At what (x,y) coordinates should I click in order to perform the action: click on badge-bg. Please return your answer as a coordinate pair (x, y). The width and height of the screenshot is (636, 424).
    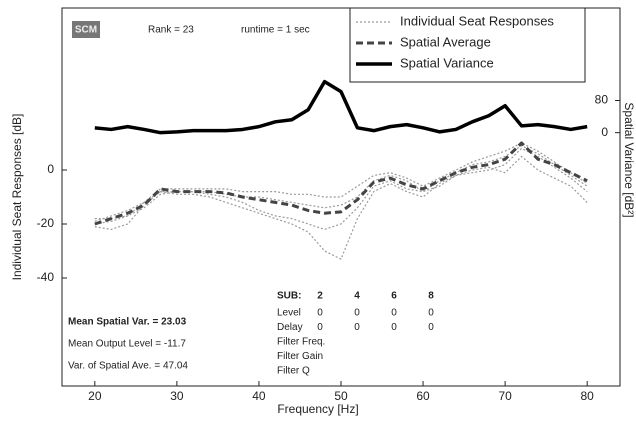
    Looking at the image, I should click on (86, 29).